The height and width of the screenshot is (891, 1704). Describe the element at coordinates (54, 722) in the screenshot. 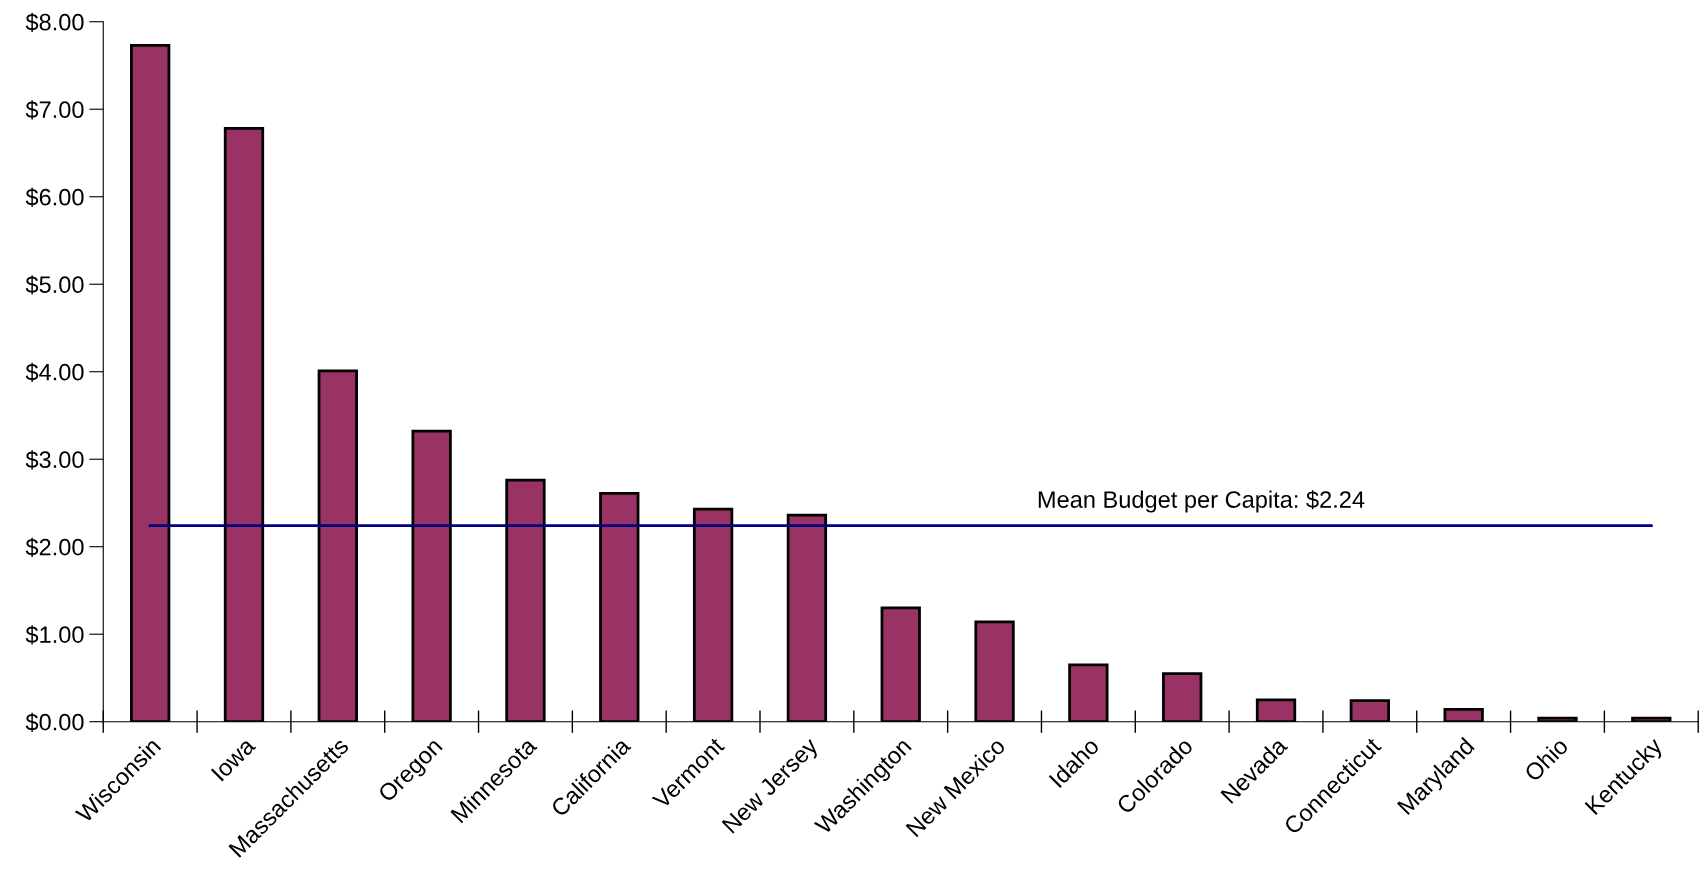

I see `y-tick-label: $0.00` at that location.